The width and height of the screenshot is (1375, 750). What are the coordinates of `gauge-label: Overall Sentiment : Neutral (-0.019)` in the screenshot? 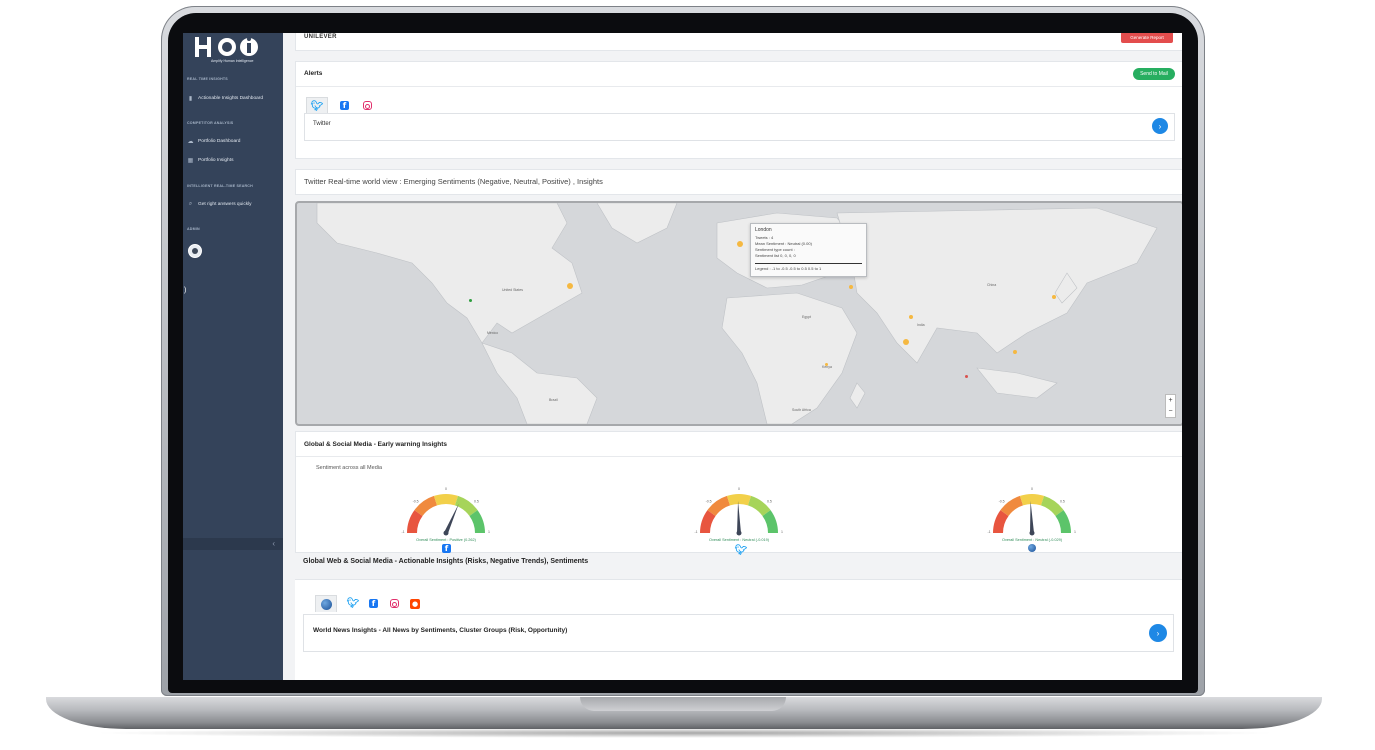 It's located at (739, 540).